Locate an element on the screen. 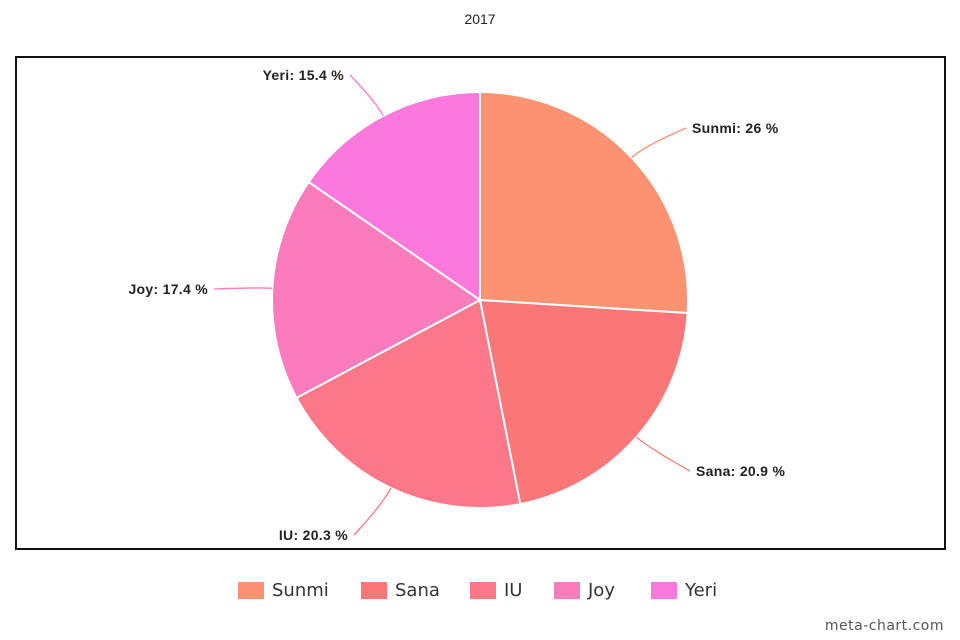 The image size is (960, 640). data-label-joy: Joy: 17.4 % is located at coordinates (168, 289).